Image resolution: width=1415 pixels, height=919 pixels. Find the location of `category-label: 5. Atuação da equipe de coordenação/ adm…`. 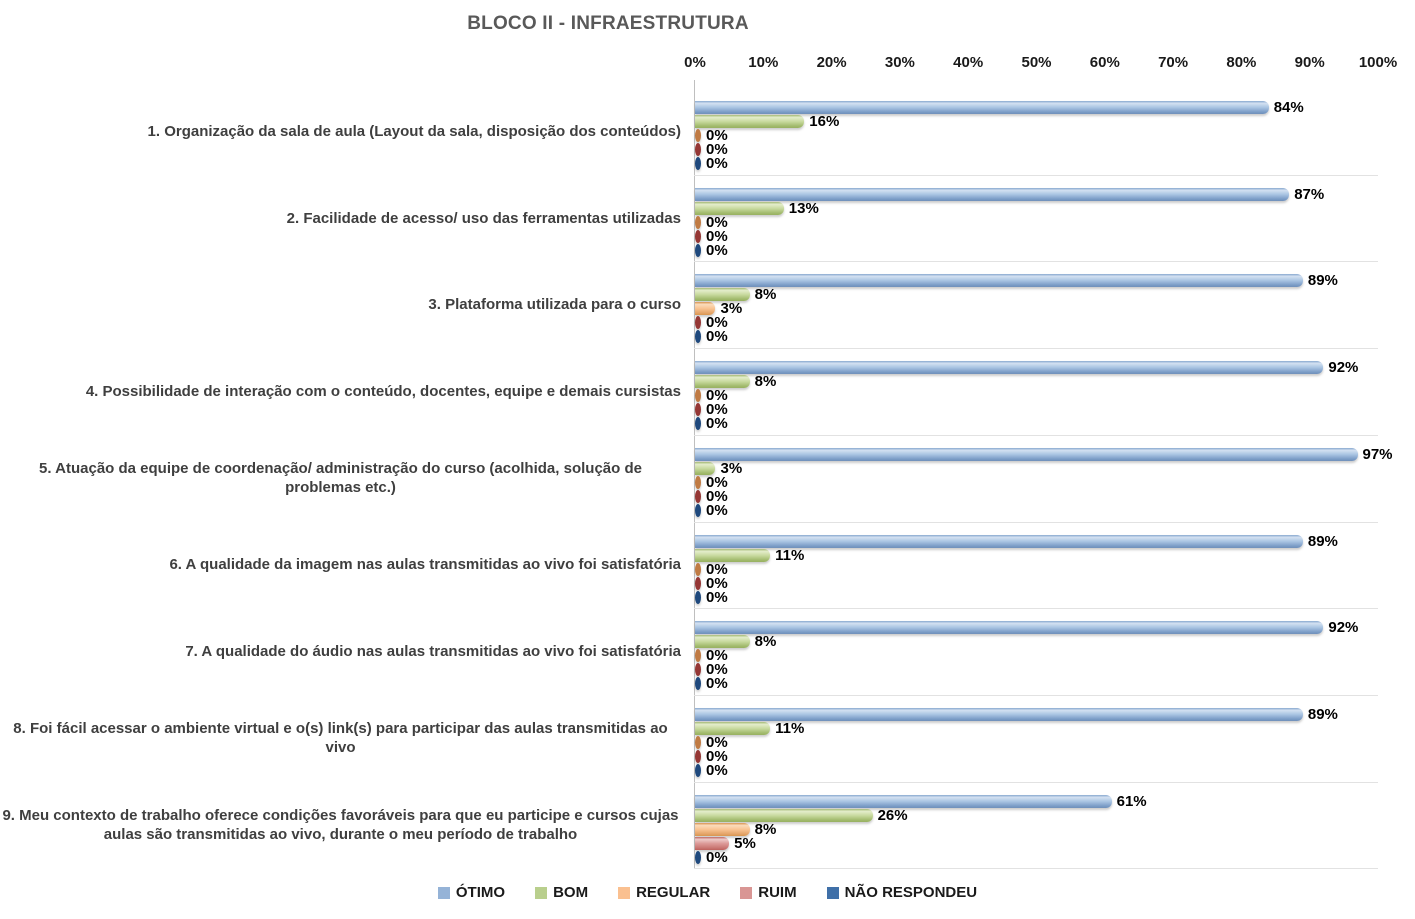

category-label: 5. Atuação da equipe de coordenação/ adm… is located at coordinates (340, 478).